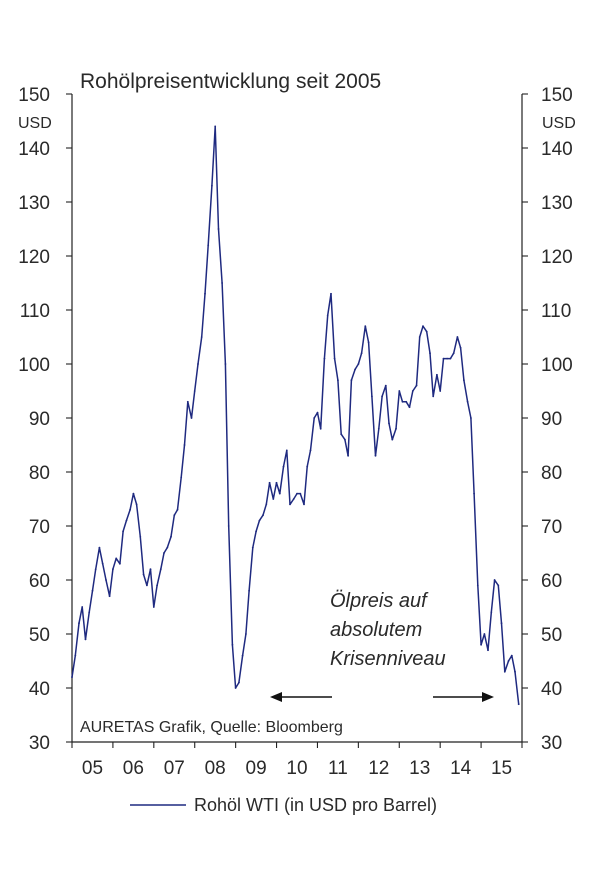 The image size is (596, 870). Describe the element at coordinates (461, 768) in the screenshot. I see `x-tick-label: 14` at that location.